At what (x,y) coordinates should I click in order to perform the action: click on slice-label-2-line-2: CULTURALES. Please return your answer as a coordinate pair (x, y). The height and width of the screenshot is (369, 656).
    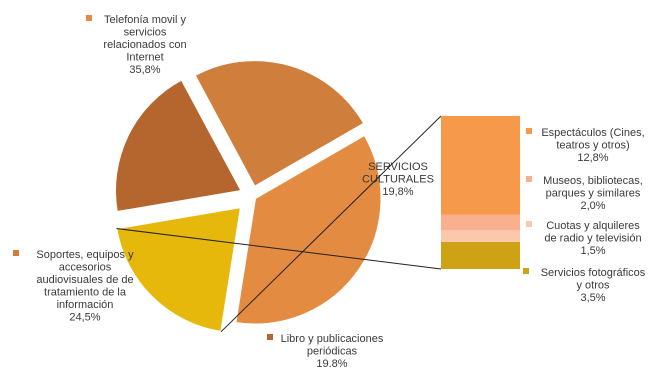
    Looking at the image, I should click on (398, 180).